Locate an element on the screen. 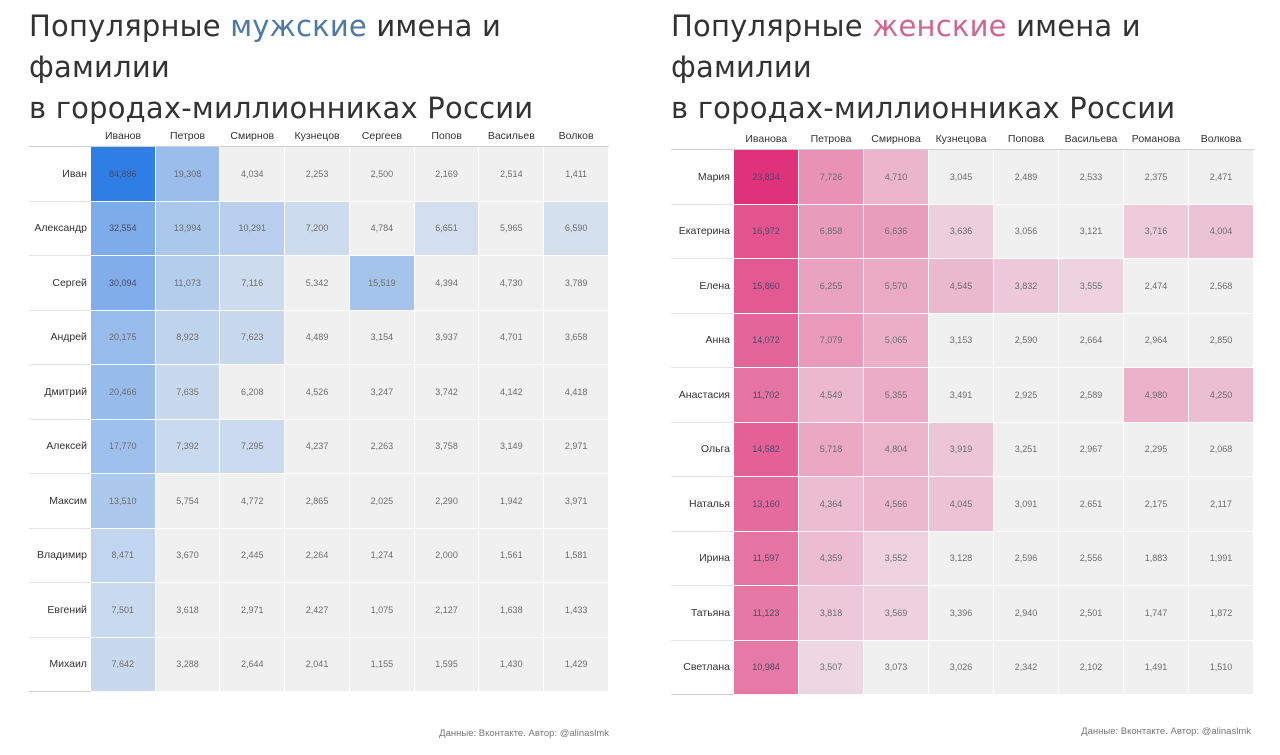  female-heatmap-cell: 5,355 is located at coordinates (896, 395).